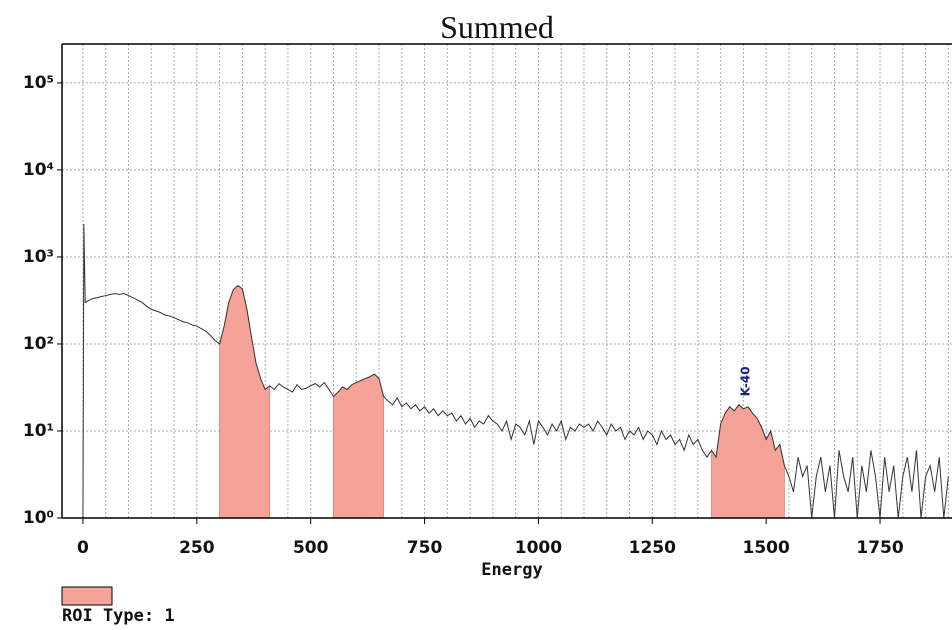 The width and height of the screenshot is (952, 630). Describe the element at coordinates (38, 518) in the screenshot. I see `y-tick-label: 10⁰` at that location.